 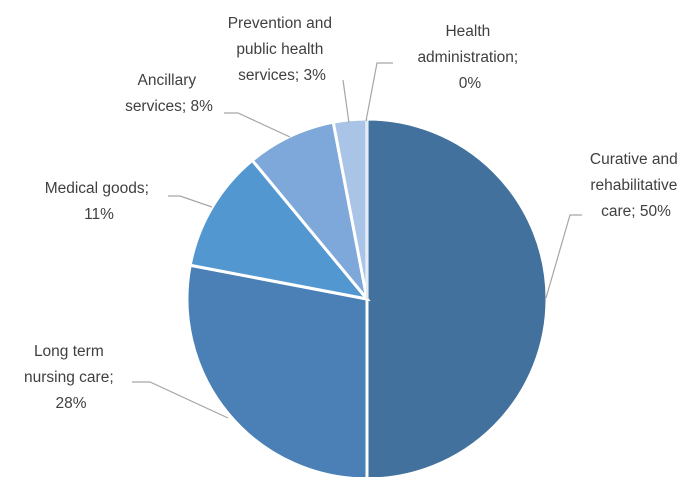 What do you see at coordinates (190, 201) in the screenshot?
I see `leader-line-medical-goods` at bounding box center [190, 201].